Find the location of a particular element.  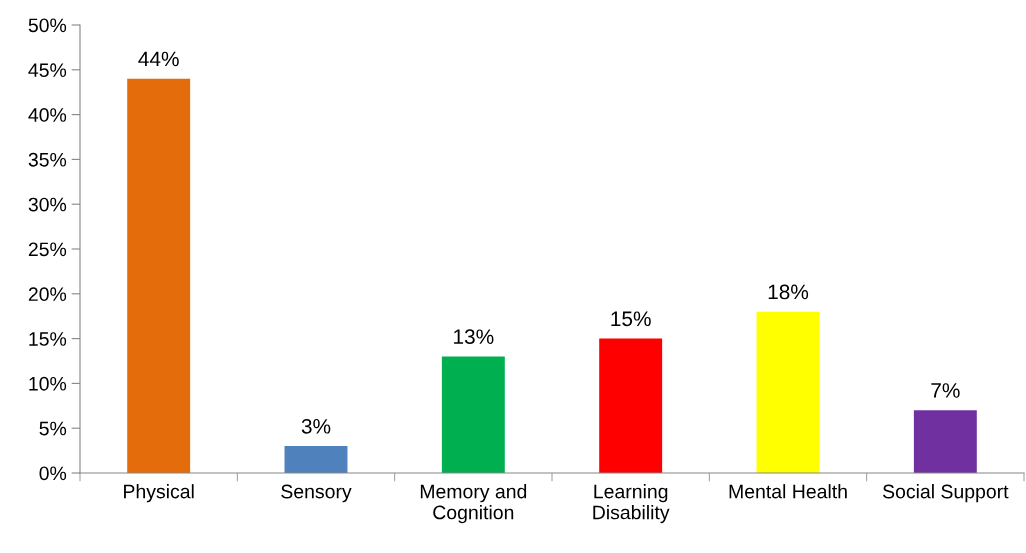

data-label: 7% is located at coordinates (945, 390).